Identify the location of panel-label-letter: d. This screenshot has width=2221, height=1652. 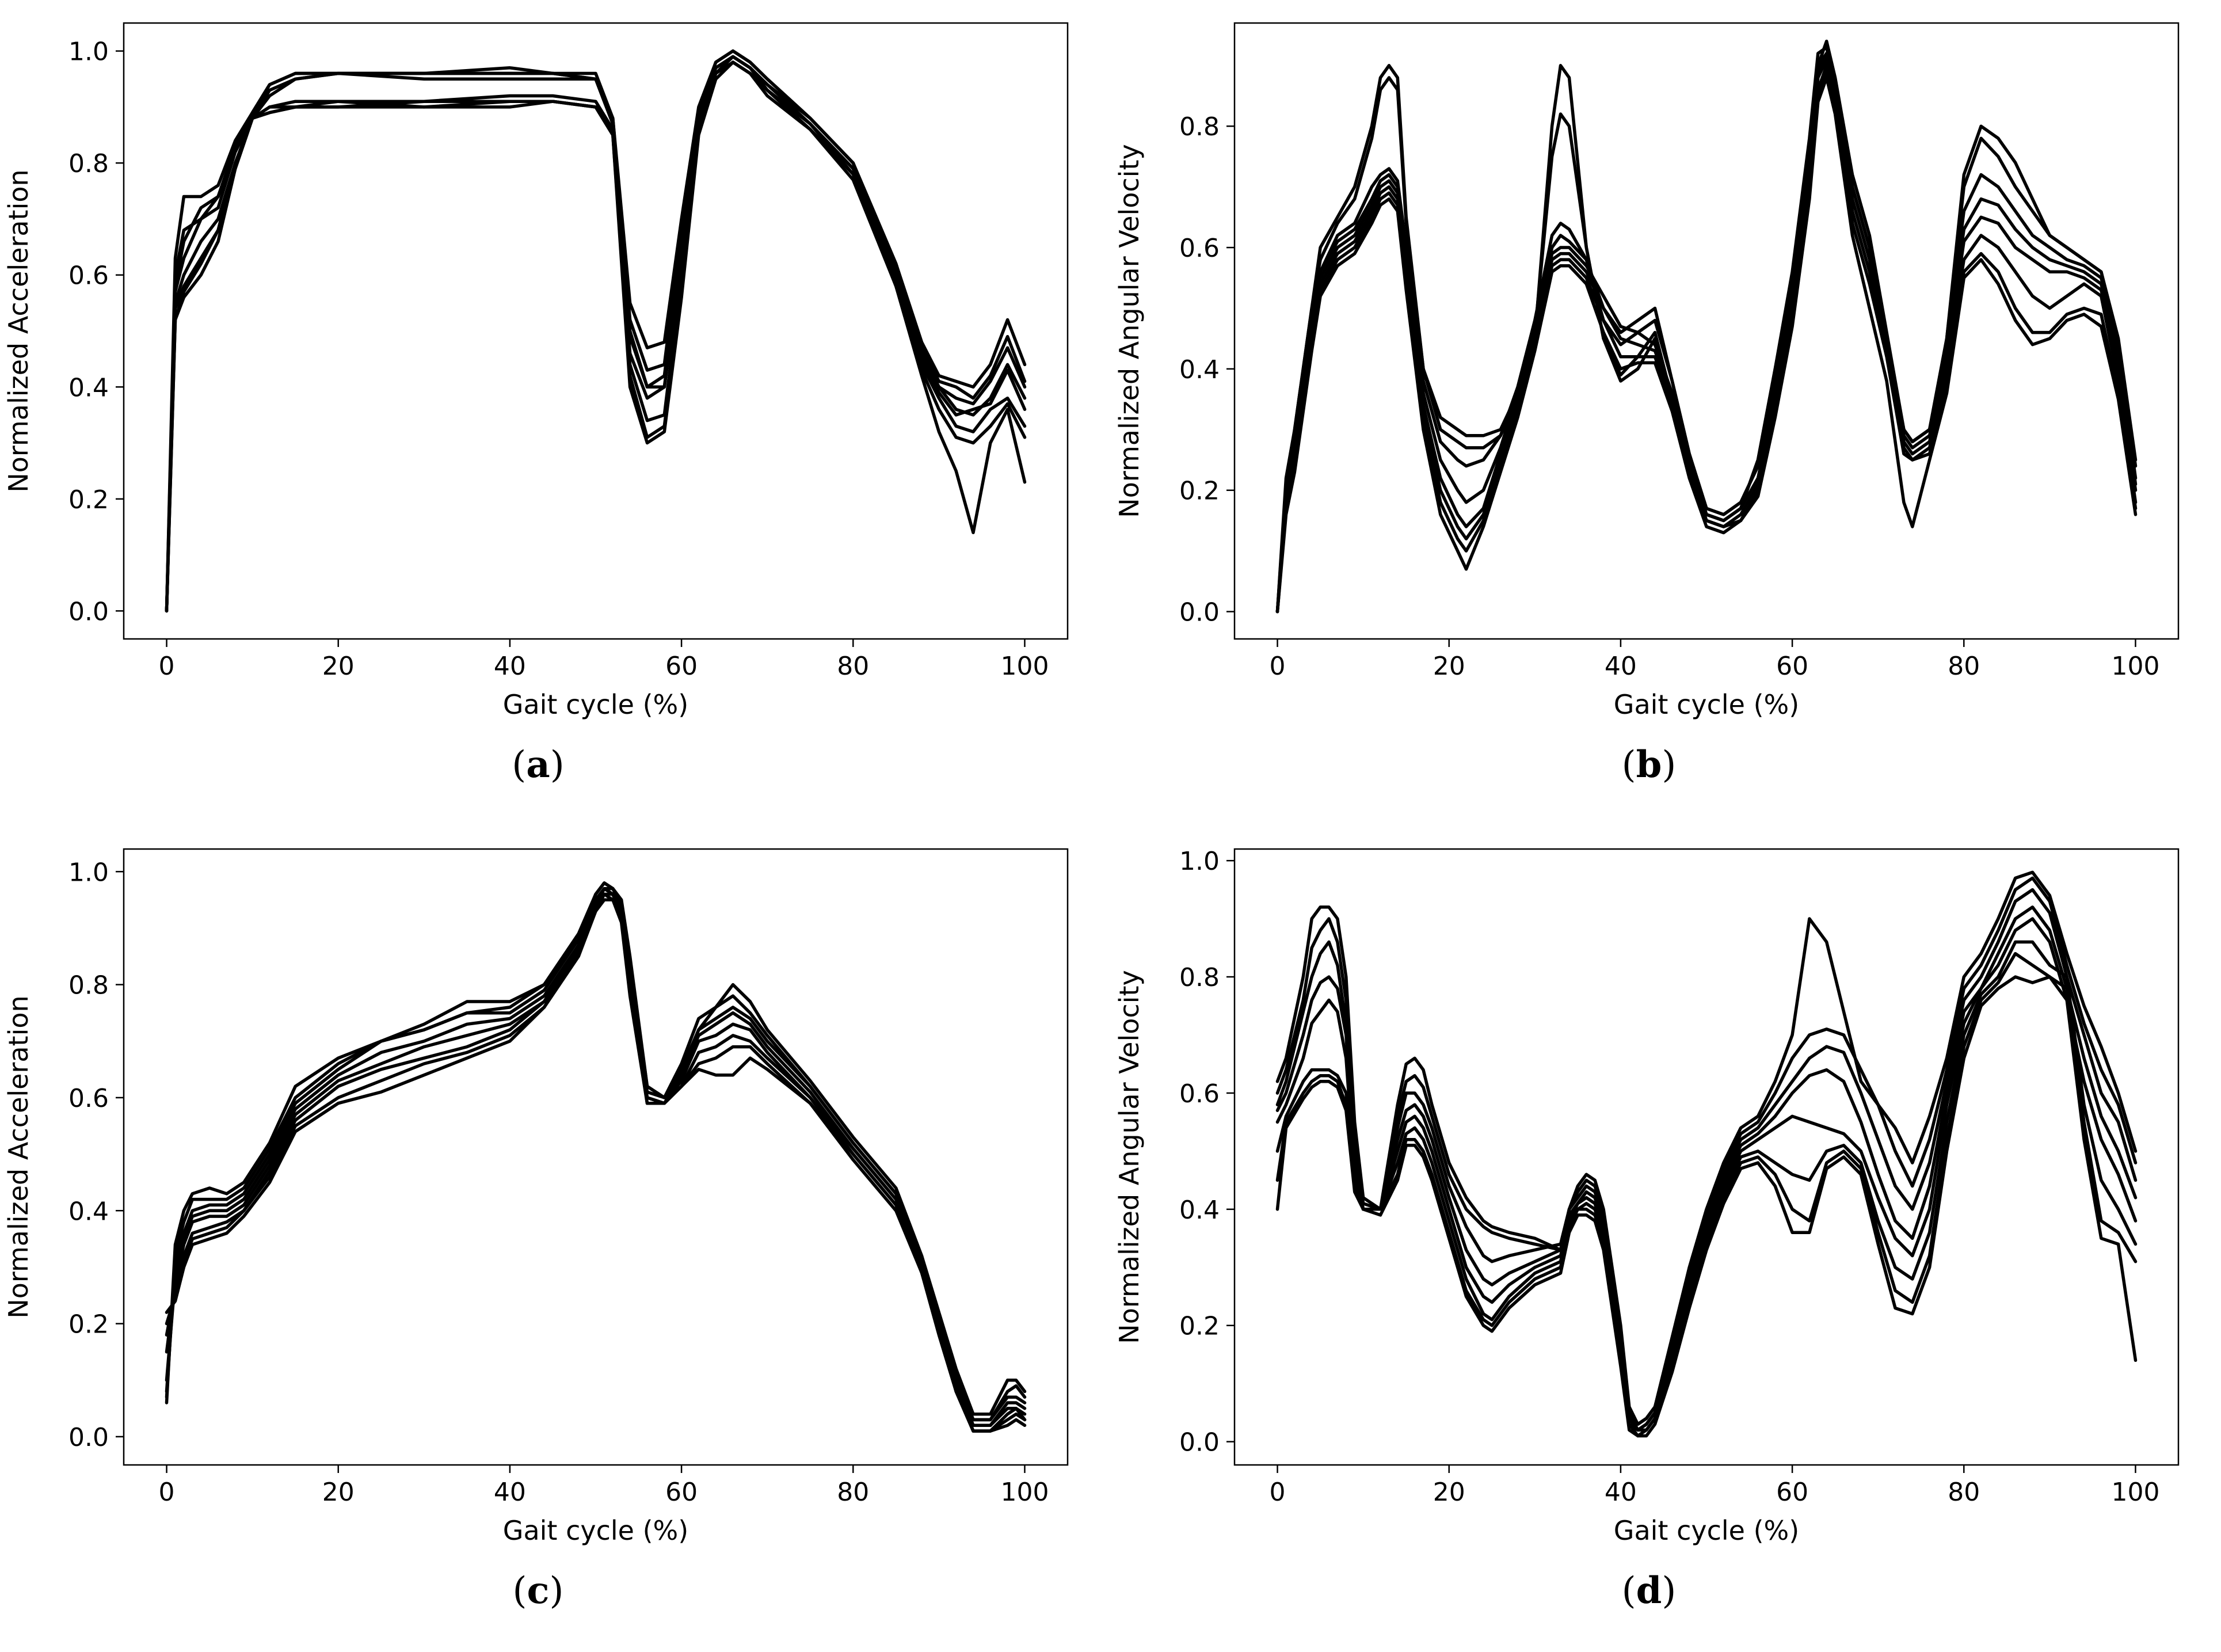
(1649, 1590).